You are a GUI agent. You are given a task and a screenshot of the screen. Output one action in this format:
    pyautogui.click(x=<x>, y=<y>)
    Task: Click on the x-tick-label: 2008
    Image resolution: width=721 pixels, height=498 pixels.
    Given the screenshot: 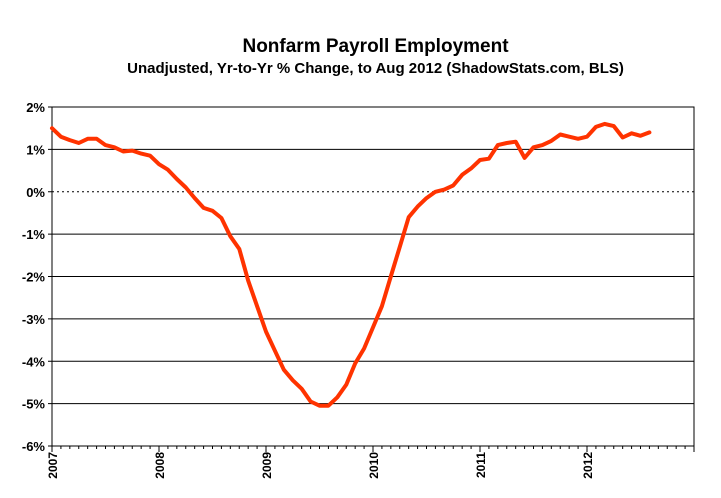 What is the action you would take?
    pyautogui.click(x=160, y=465)
    